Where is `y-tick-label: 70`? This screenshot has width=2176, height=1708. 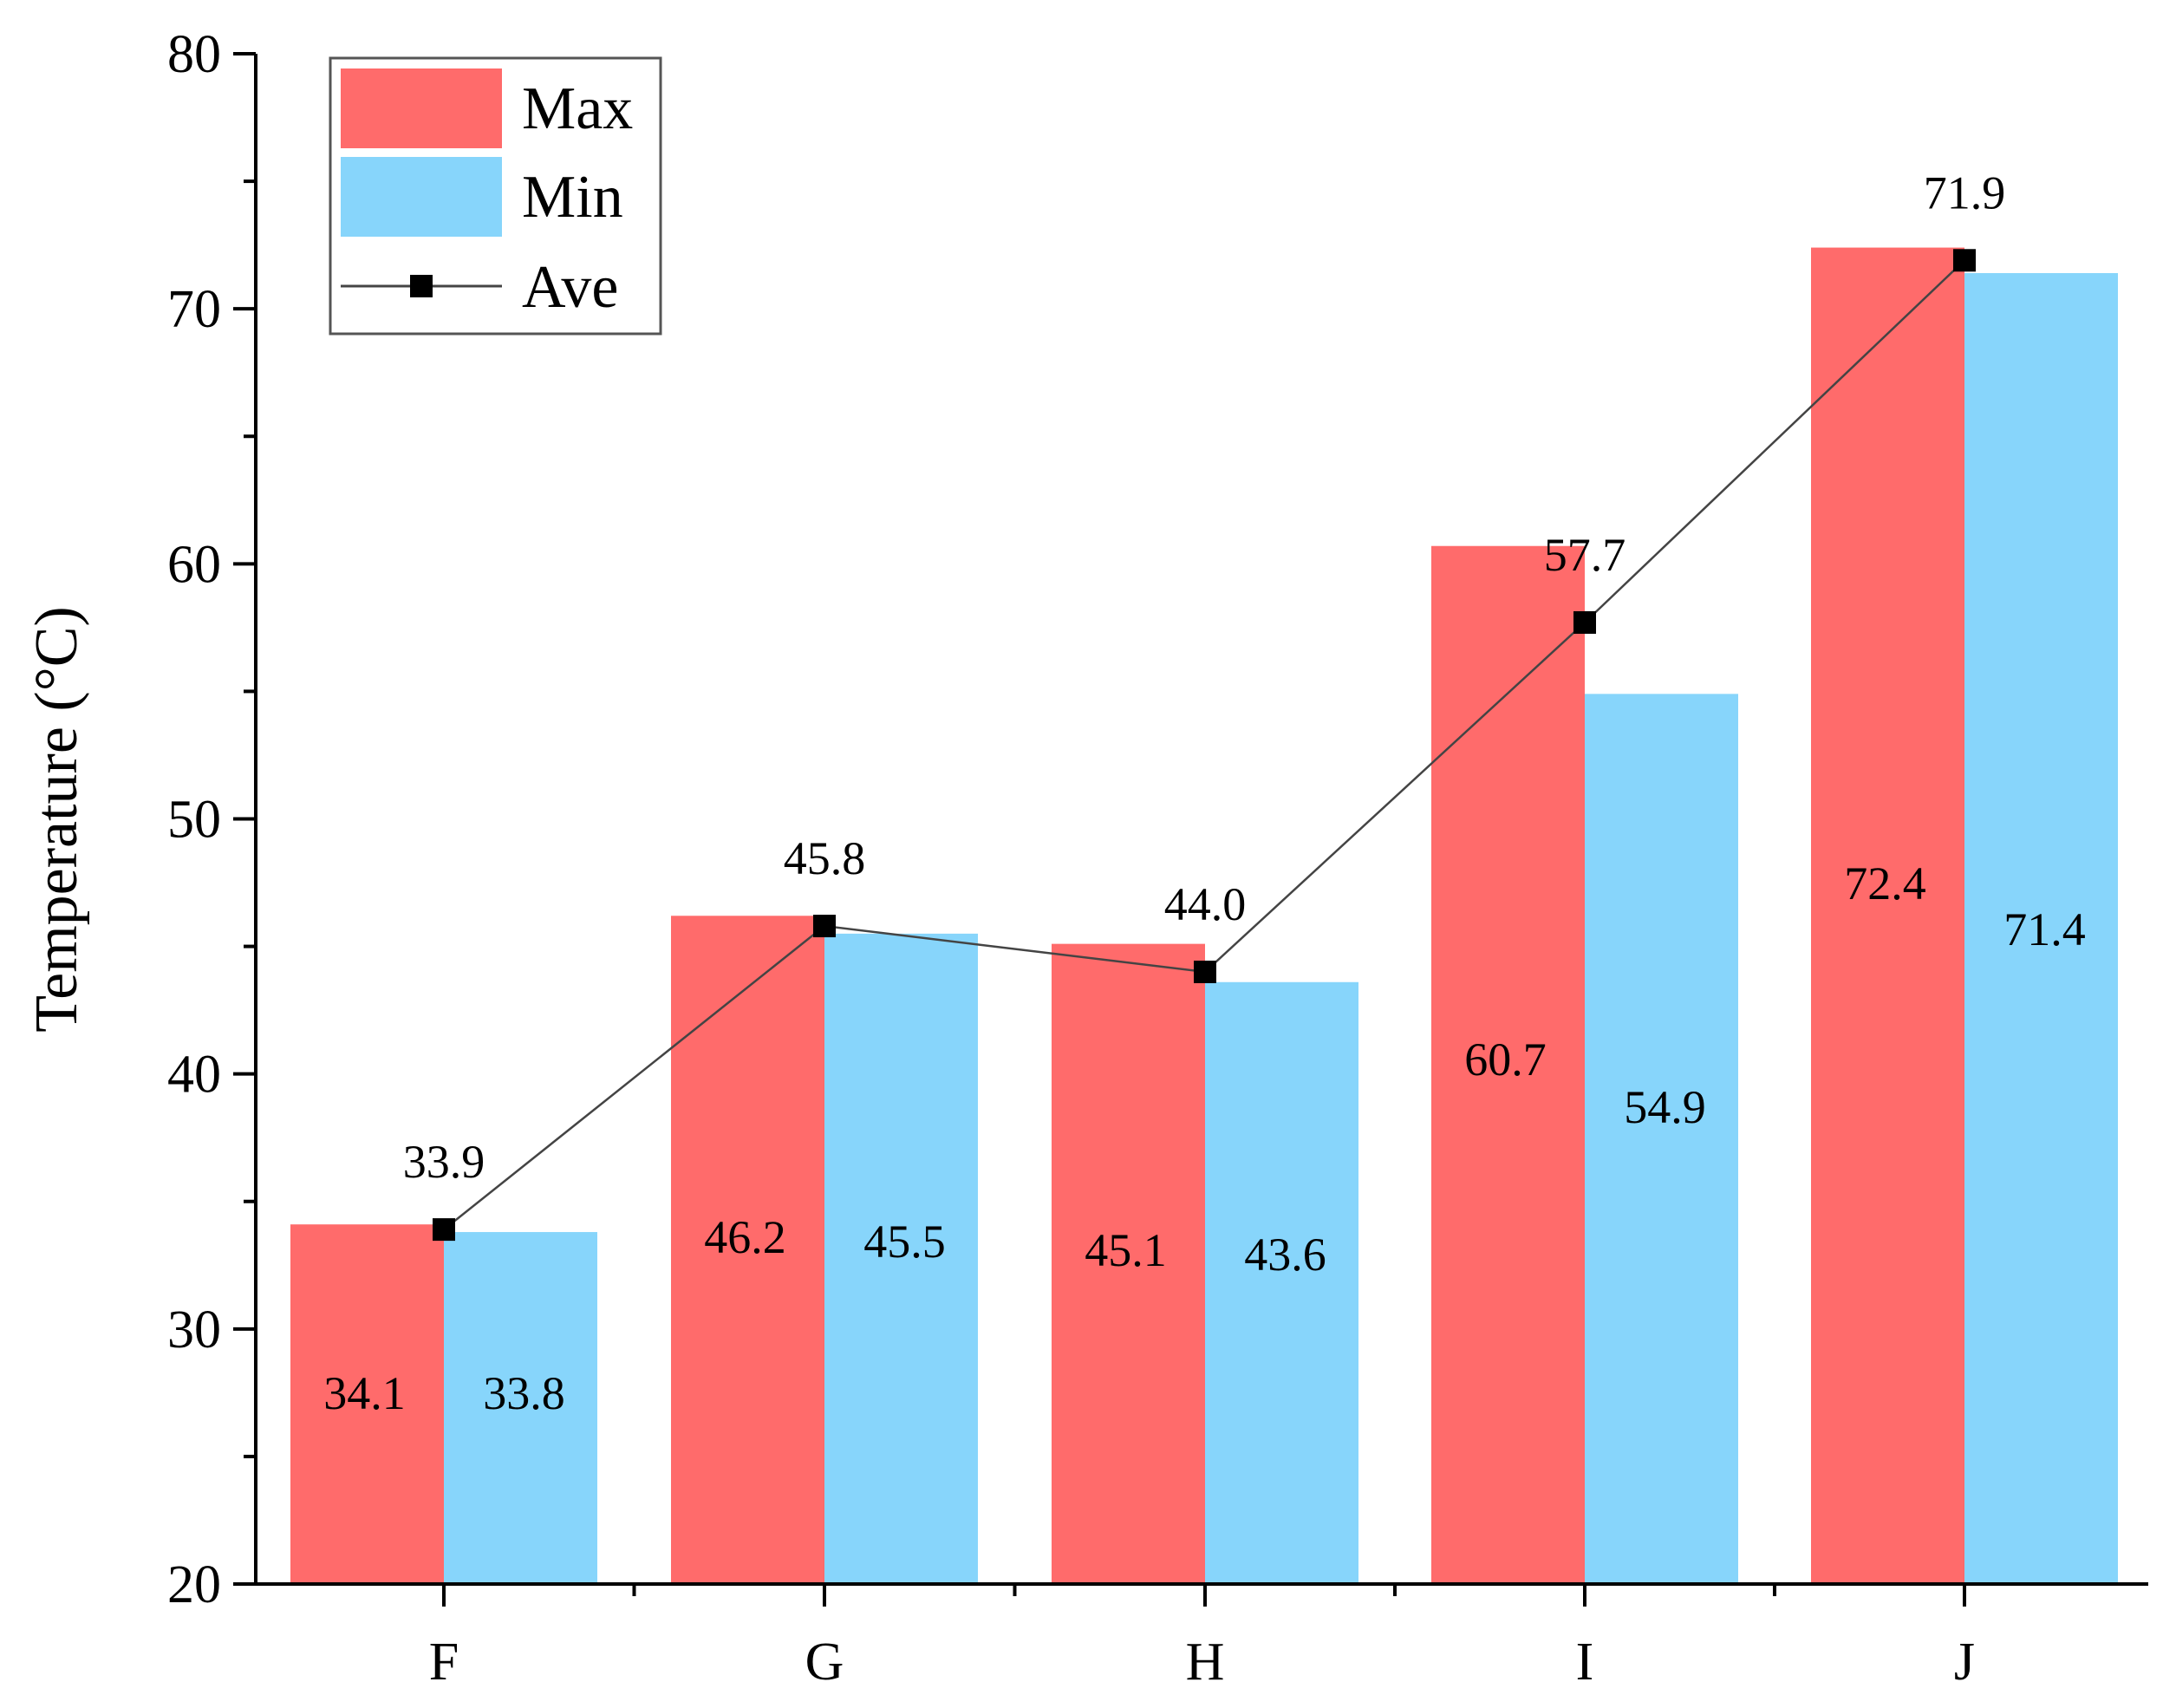 y-tick-label: 70 is located at coordinates (194, 309).